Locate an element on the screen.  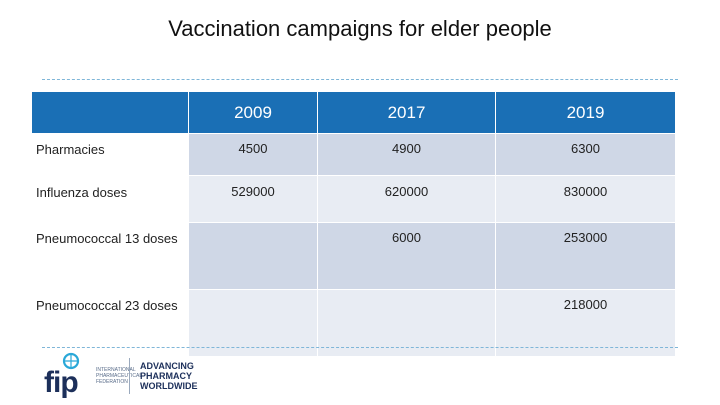
org-line: PHARMACEUTICAL is located at coordinates (119, 376).